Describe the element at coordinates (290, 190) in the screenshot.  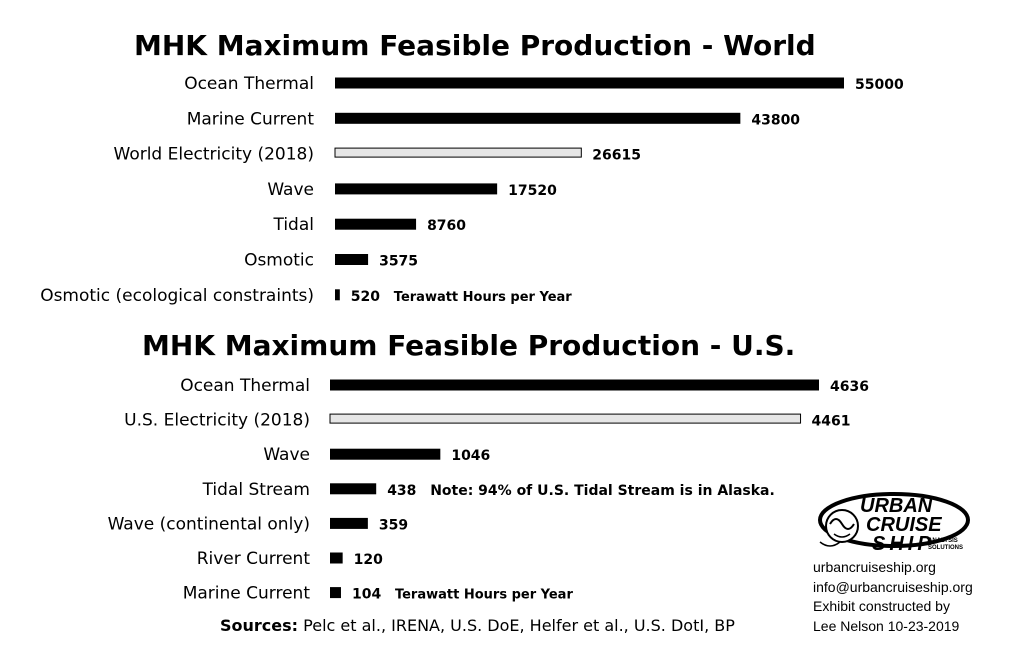
I see `world-category-label-wave: Wave` at that location.